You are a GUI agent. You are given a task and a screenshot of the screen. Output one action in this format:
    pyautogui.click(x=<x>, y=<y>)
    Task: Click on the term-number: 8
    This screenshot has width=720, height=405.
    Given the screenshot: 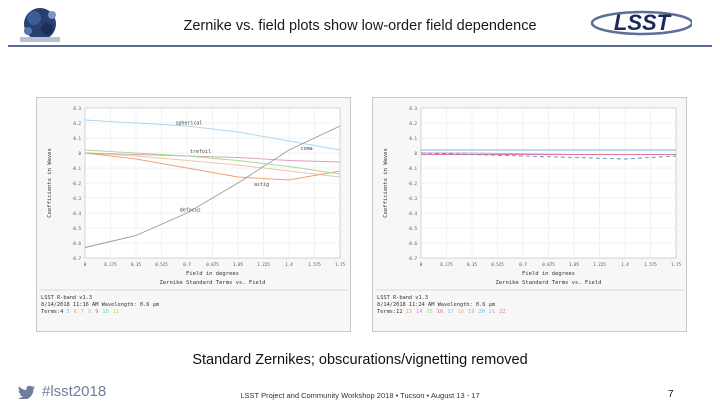 What is the action you would take?
    pyautogui.click(x=89, y=312)
    